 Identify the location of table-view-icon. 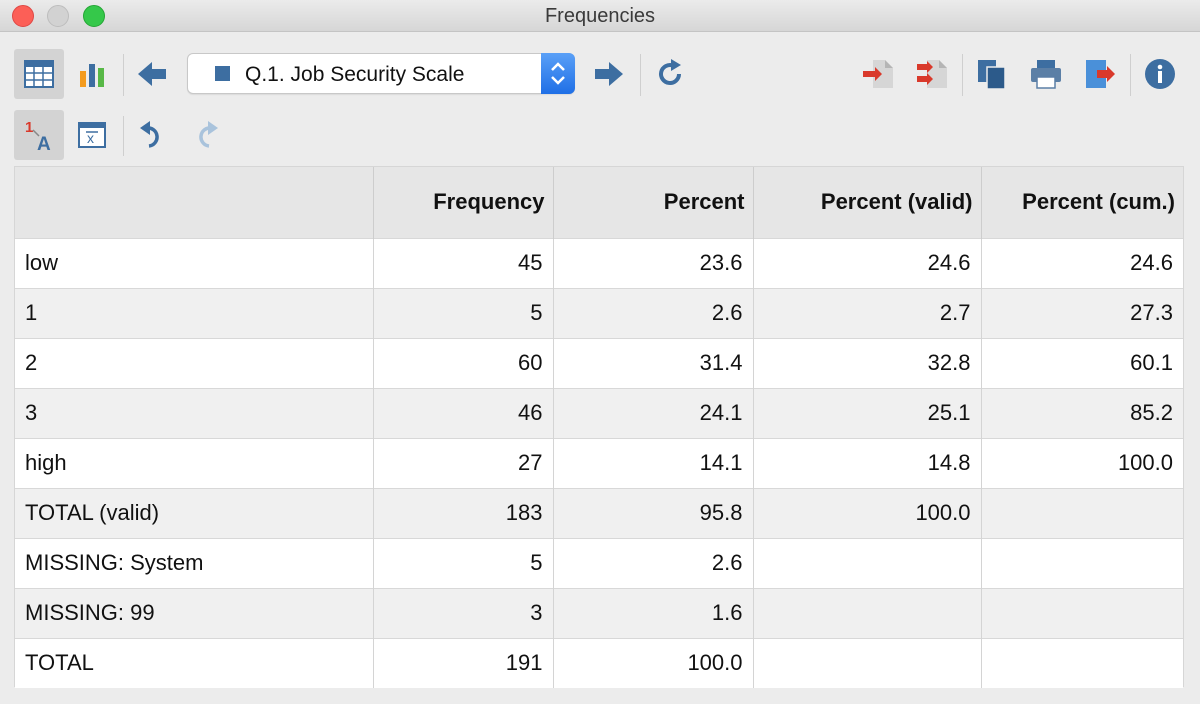
(39, 74).